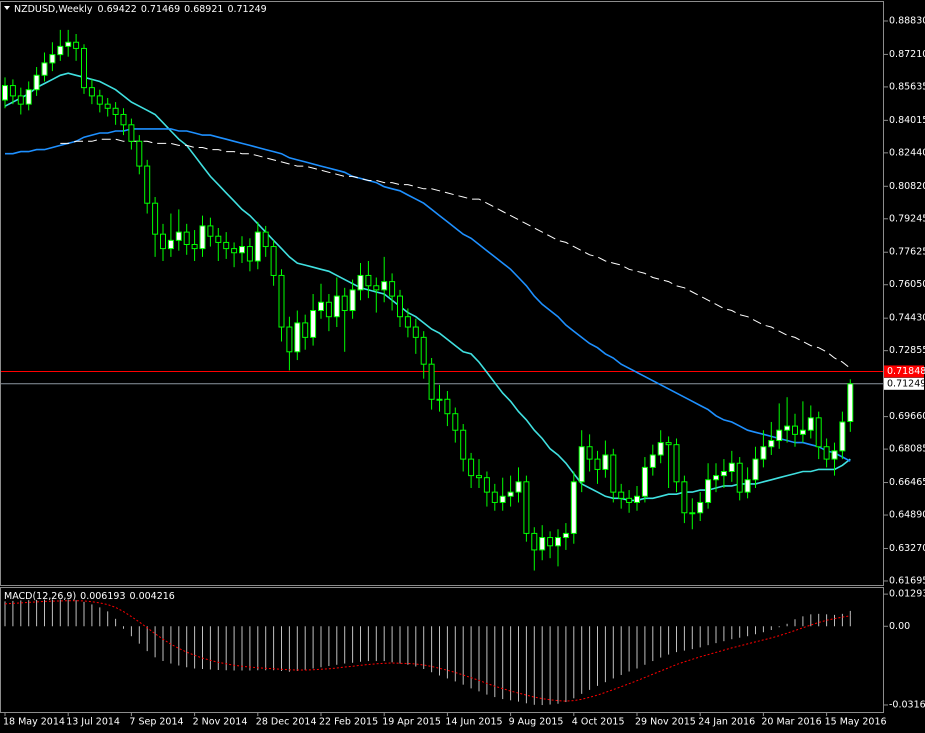 Image resolution: width=925 pixels, height=733 pixels. I want to click on level-label-box, so click(904, 371).